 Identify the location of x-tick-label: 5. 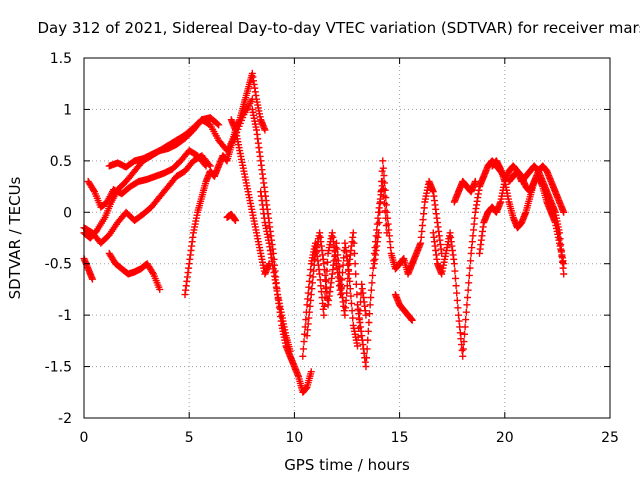
(189, 438).